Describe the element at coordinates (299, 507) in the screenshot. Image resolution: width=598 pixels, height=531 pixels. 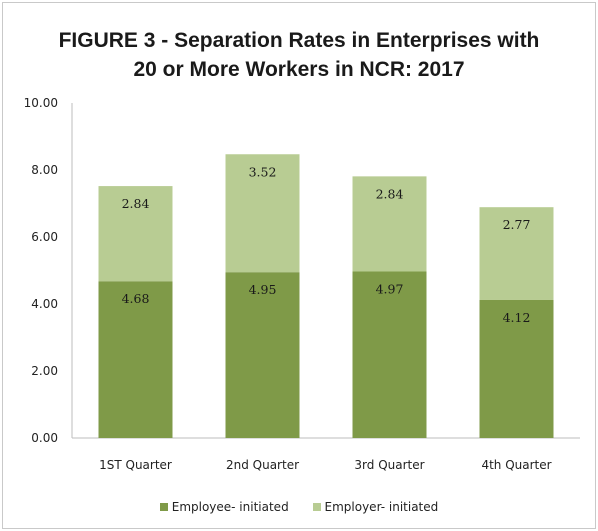
I see `legend: Employee- initiated Employer- initiated` at that location.